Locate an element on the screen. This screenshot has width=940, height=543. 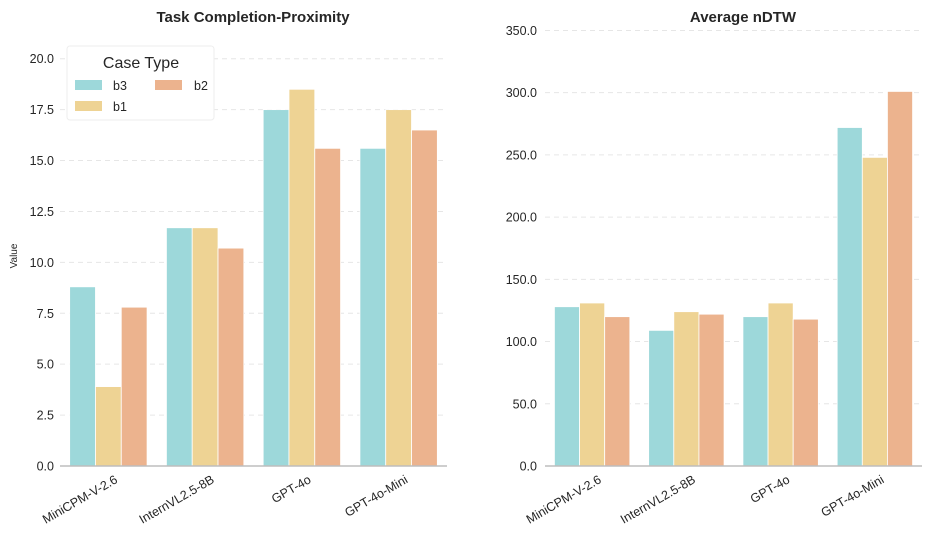
y-tick-label: 300.0 is located at coordinates (521, 93).